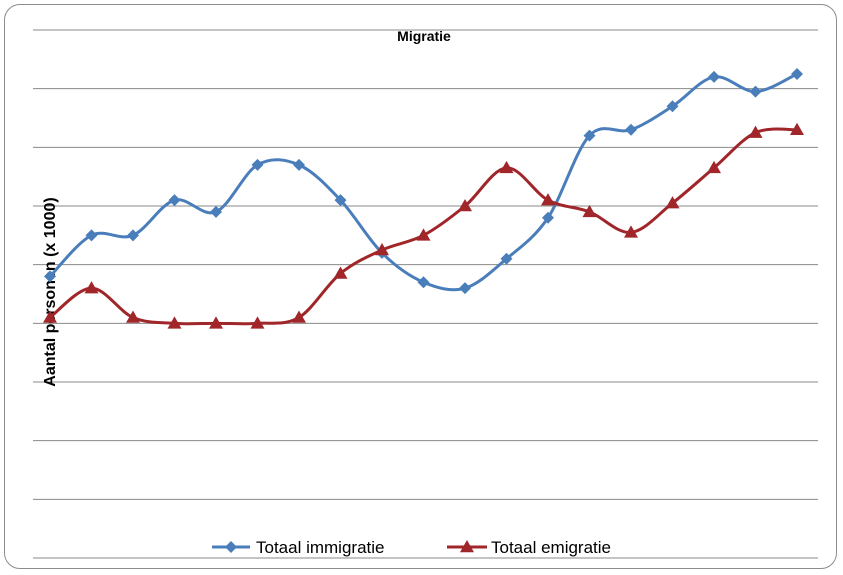 This screenshot has height=575, width=843. I want to click on legend-marker-emigratie, so click(467, 546).